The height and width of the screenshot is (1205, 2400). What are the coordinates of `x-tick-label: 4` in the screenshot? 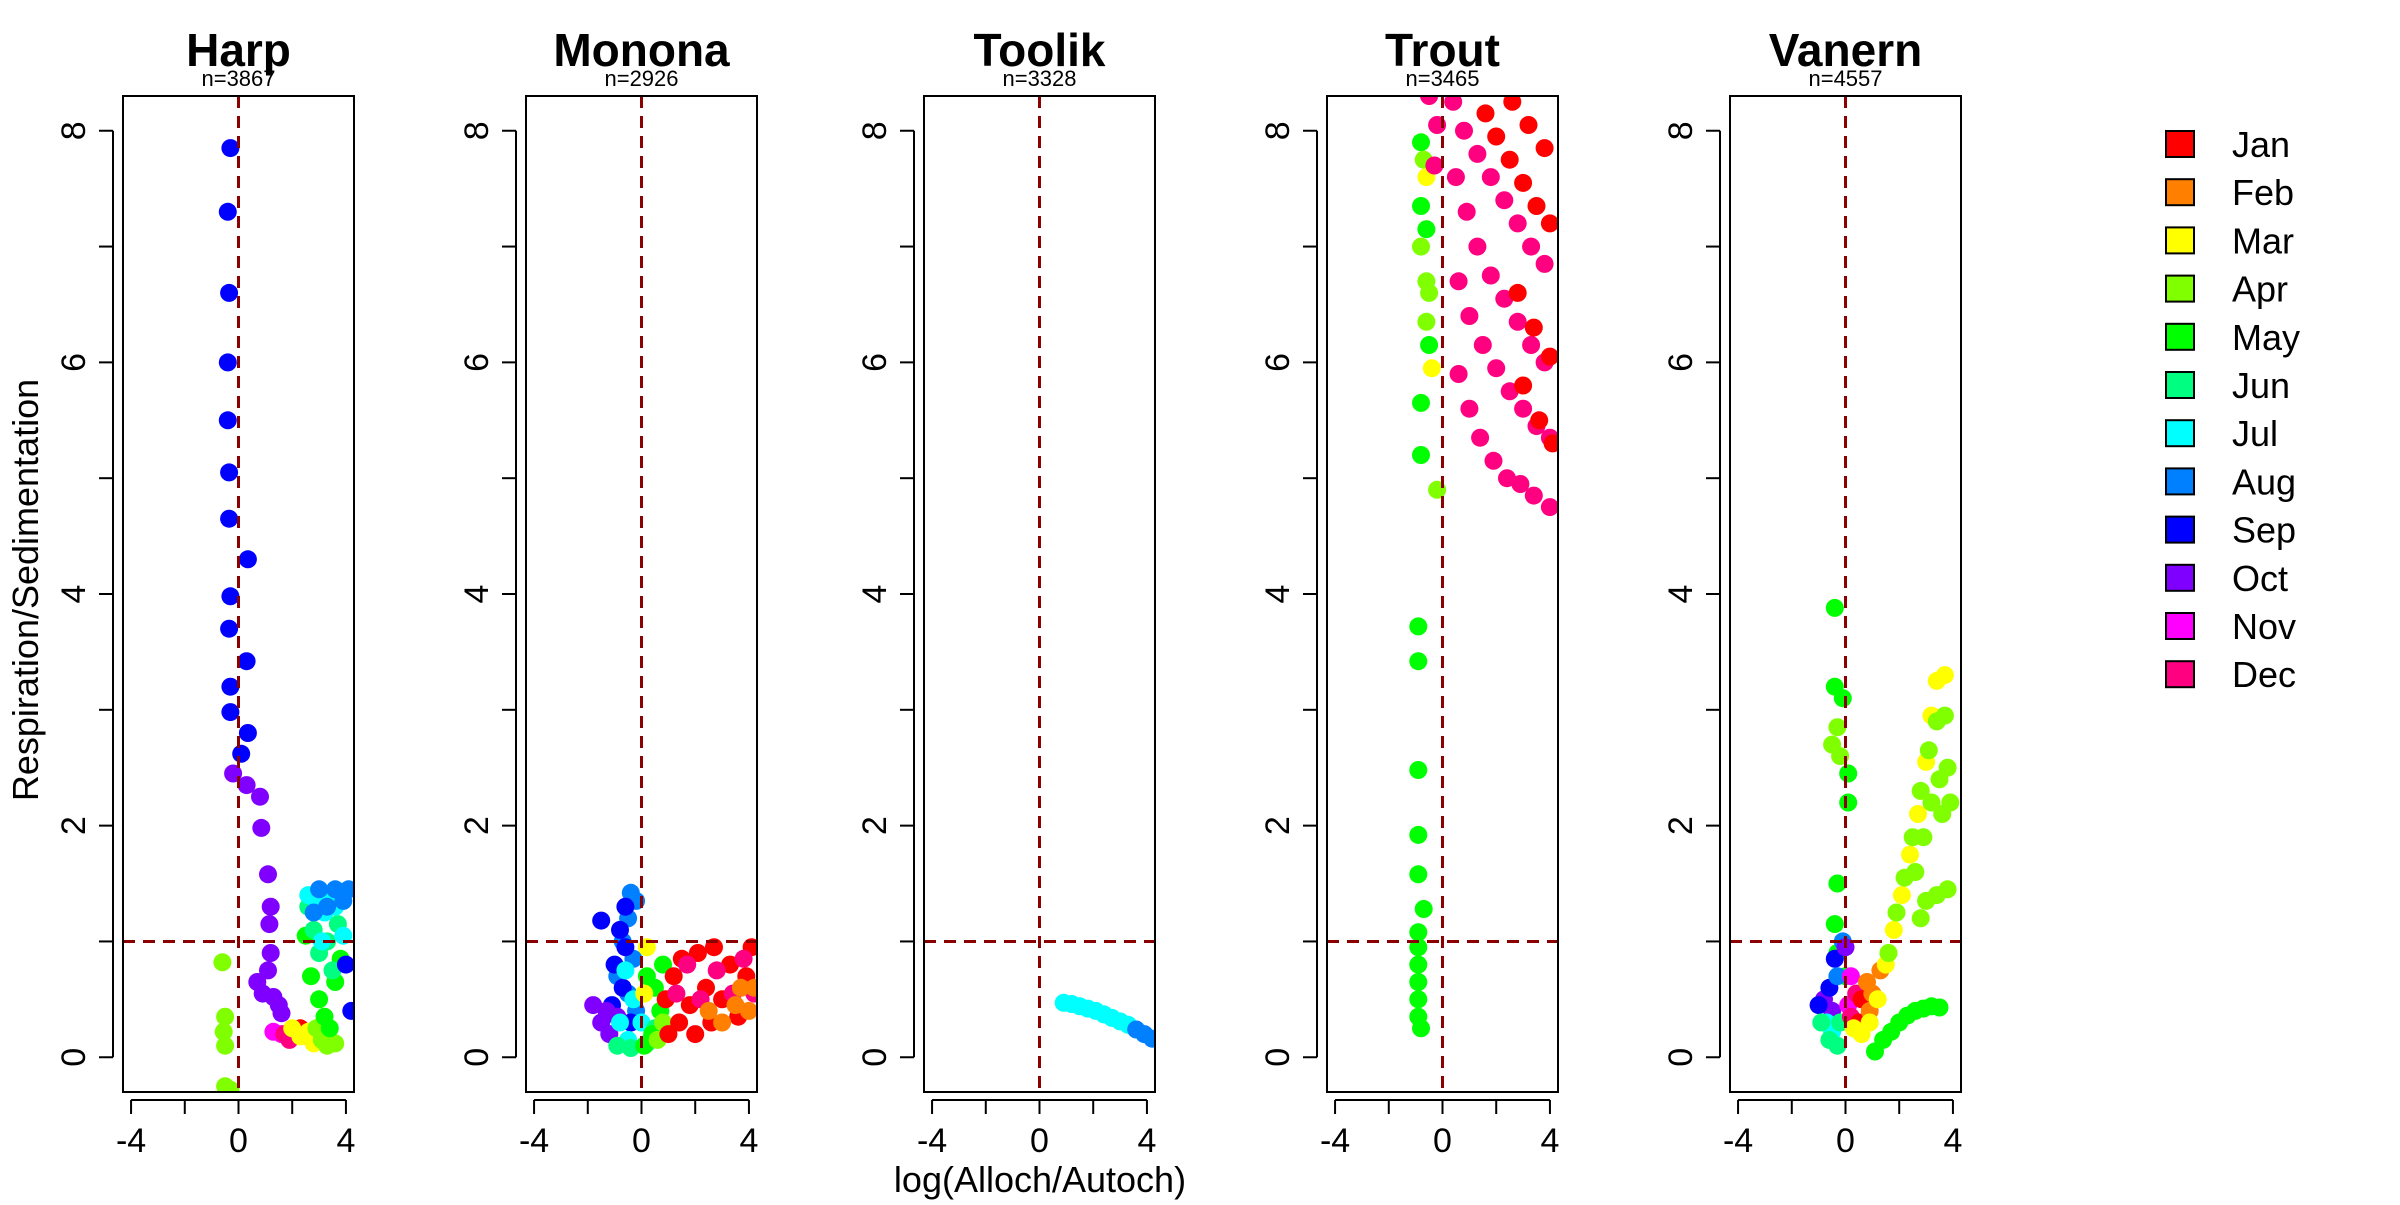 It's located at (1146, 1141).